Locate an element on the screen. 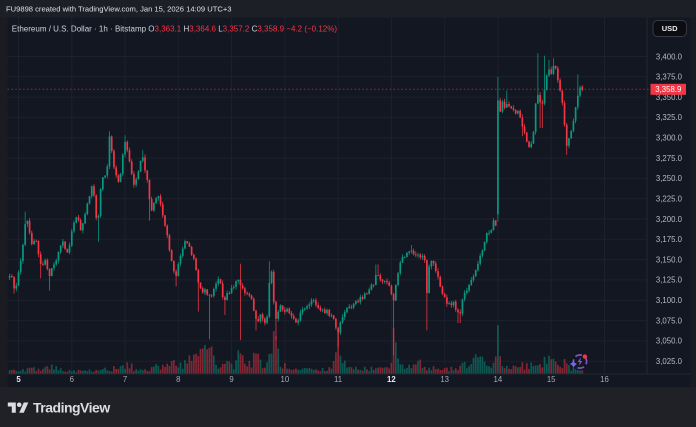 This screenshot has width=696, height=427. svg-text: 12 is located at coordinates (391, 379).